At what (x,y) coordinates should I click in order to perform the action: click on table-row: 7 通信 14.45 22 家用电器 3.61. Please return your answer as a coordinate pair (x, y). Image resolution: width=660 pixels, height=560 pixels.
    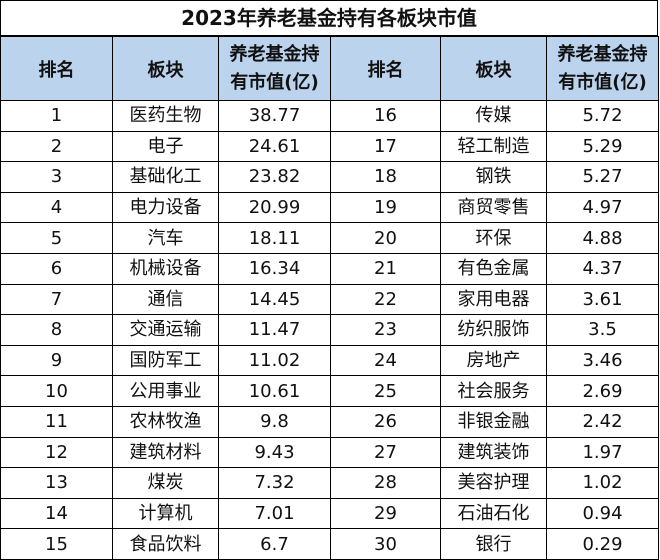
    Looking at the image, I should click on (329, 299).